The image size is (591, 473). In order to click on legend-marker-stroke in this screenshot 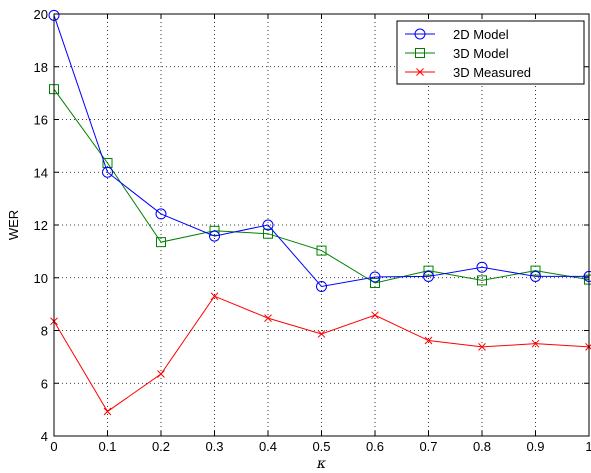, I will do `click(420, 72)`.